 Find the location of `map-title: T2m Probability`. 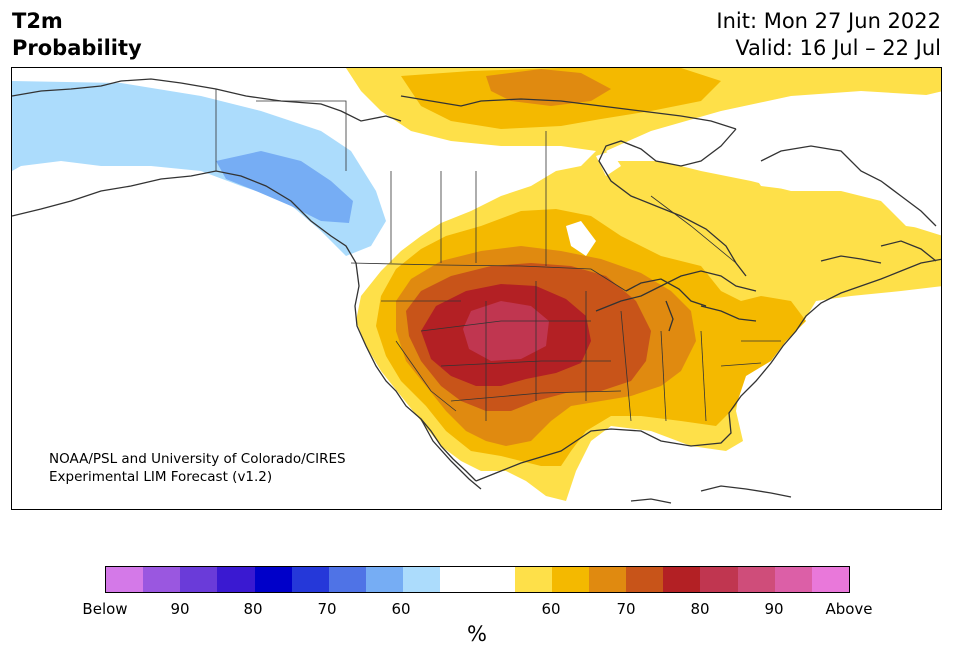

map-title: T2m Probability is located at coordinates (77, 35).